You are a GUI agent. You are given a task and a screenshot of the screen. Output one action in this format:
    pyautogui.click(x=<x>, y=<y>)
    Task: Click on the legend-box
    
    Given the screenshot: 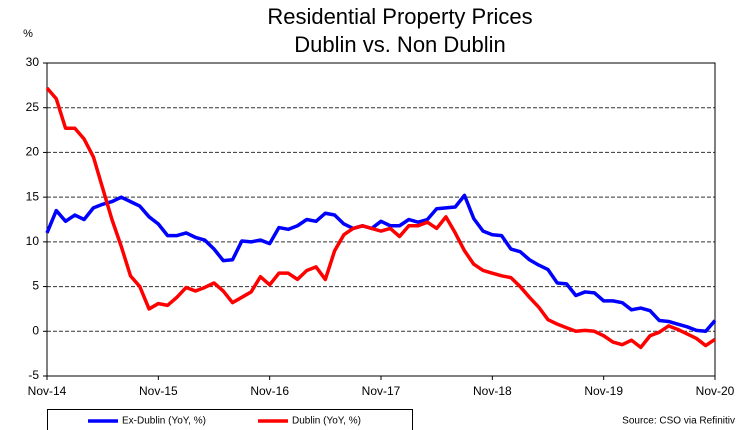 What is the action you would take?
    pyautogui.click(x=230, y=419)
    